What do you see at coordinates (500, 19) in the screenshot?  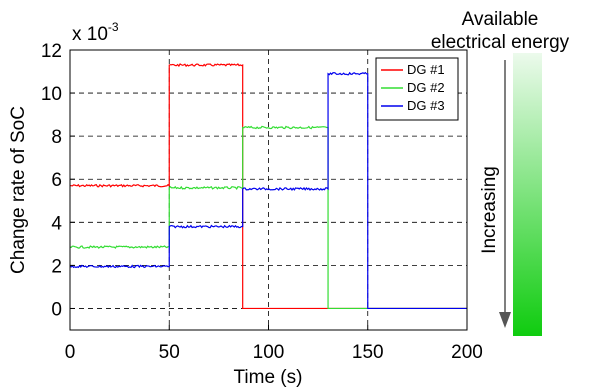 I see `indicator-title-line1: Available` at bounding box center [500, 19].